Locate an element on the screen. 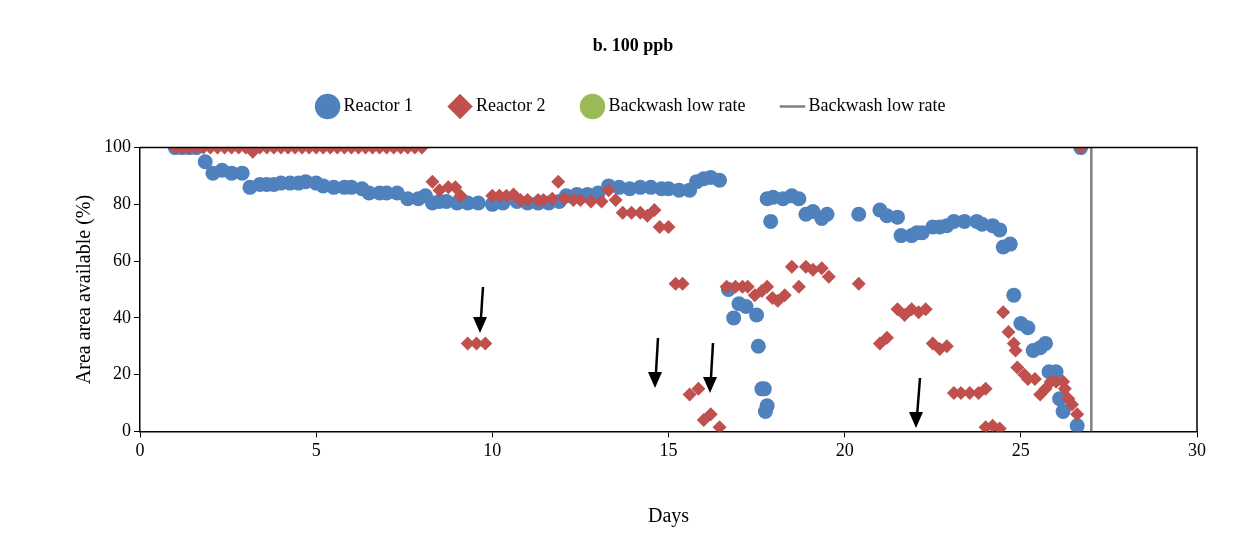  x-tick-label: 5 is located at coordinates (316, 449).